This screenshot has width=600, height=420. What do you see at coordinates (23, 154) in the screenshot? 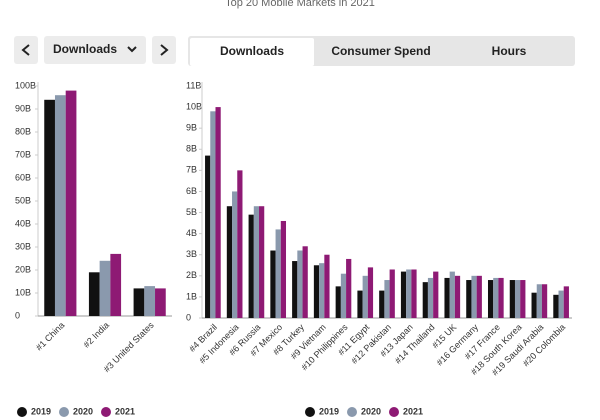
I see `y-tick-label: 70B` at bounding box center [23, 154].